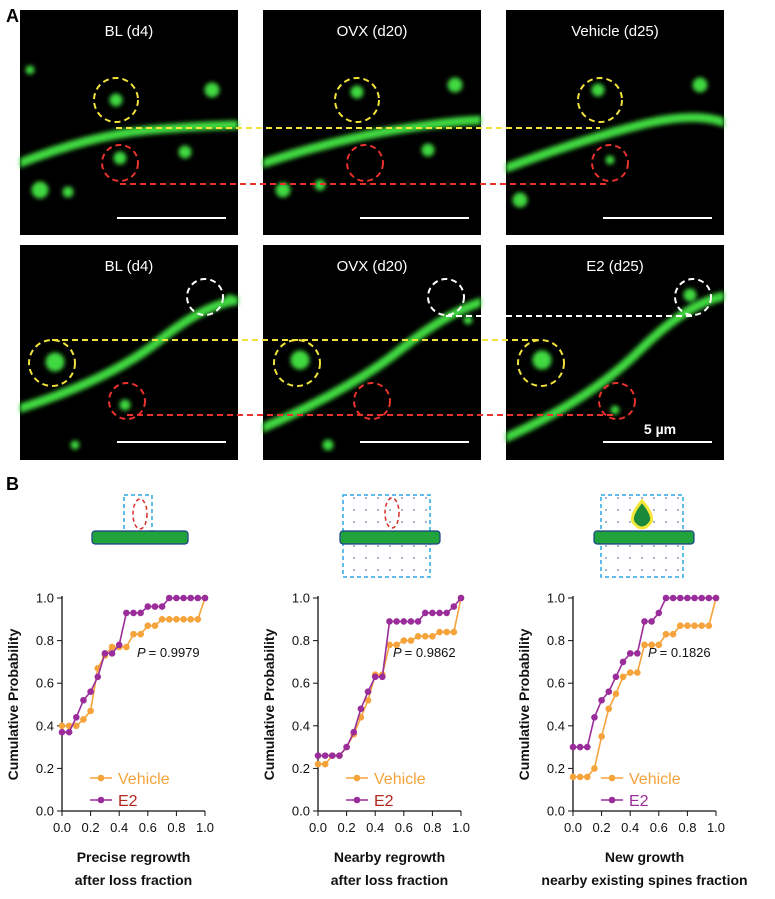  I want to click on y-tick-label: 0.2, so click(301, 768).